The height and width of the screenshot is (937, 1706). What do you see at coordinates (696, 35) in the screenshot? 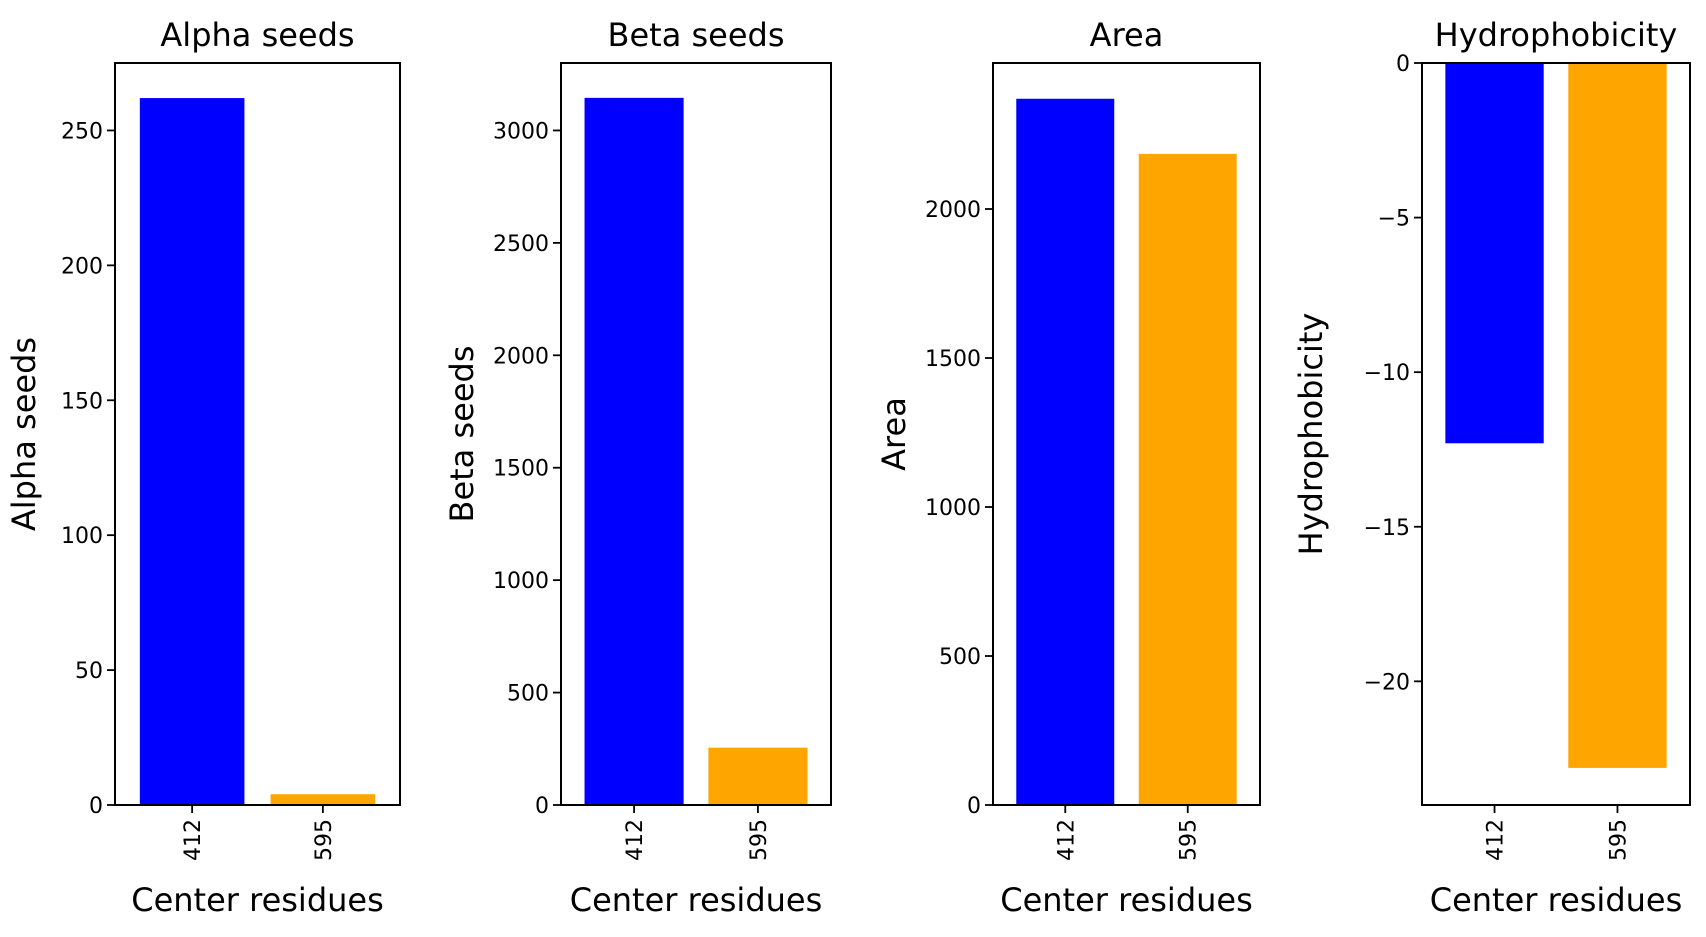
I see `subplot-title: Beta seeds` at bounding box center [696, 35].